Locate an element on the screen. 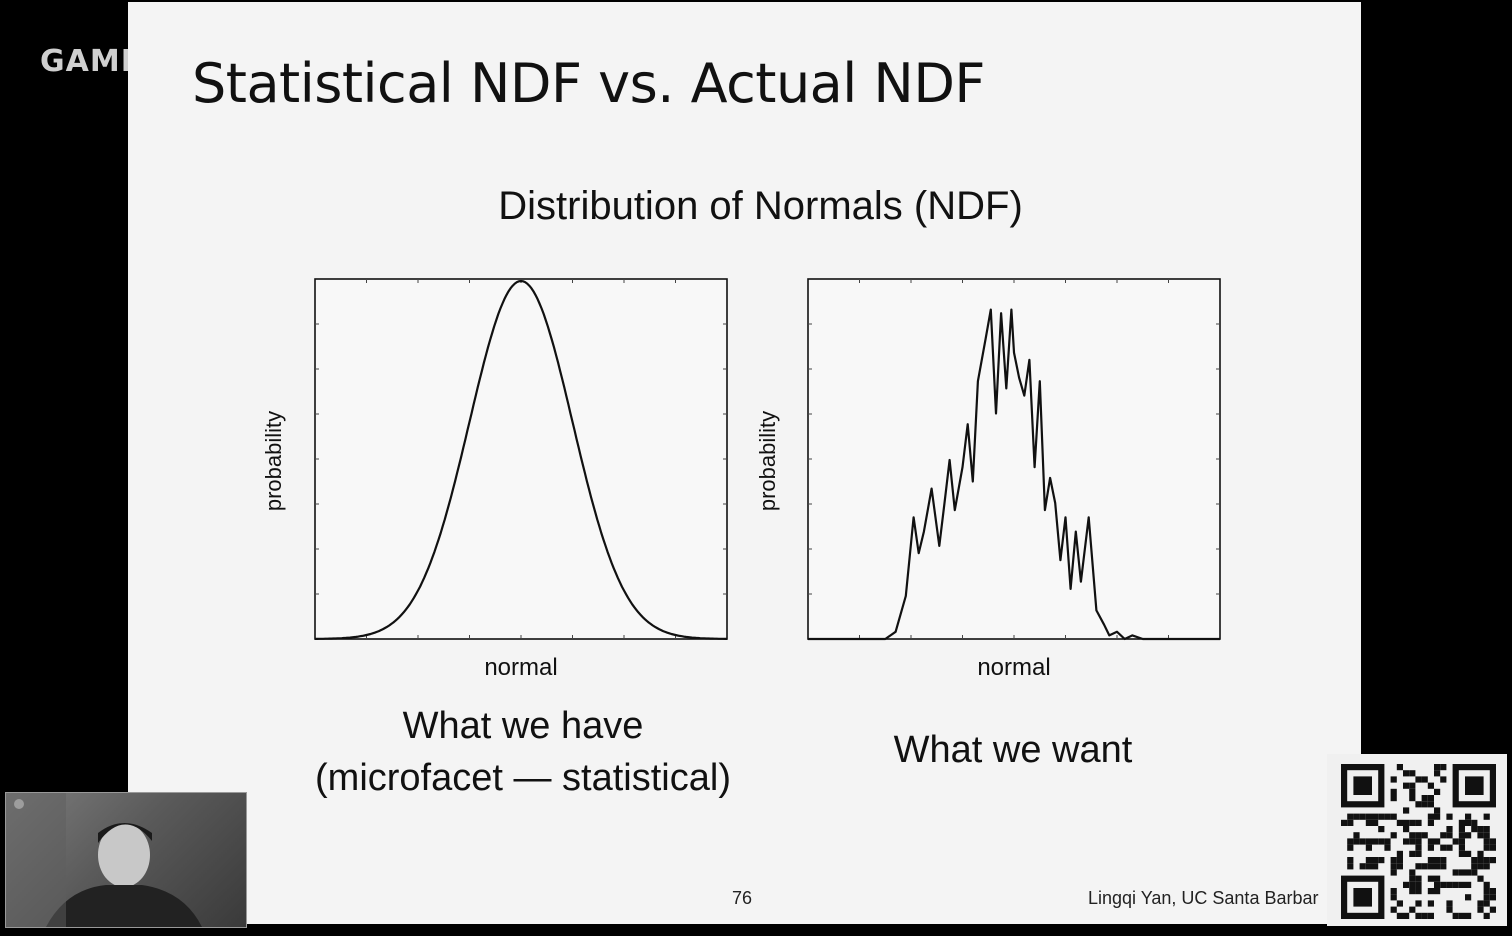 This screenshot has height=936, width=1512. chart-right-frame is located at coordinates (1014, 459).